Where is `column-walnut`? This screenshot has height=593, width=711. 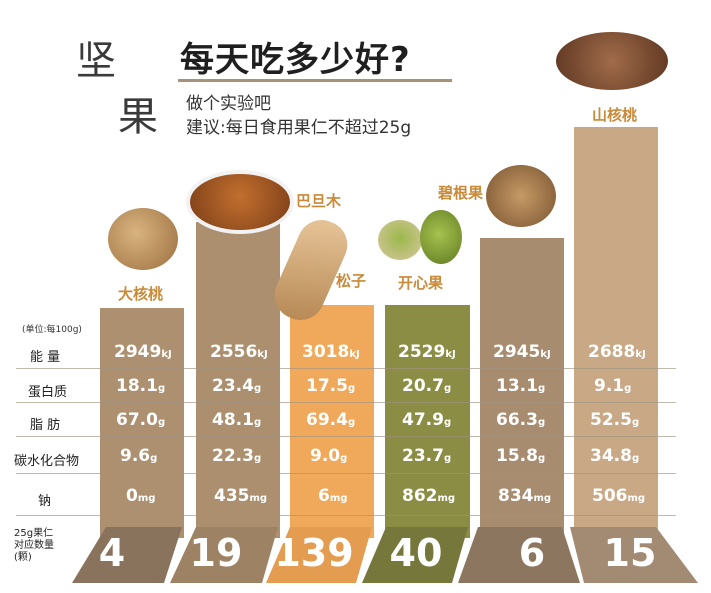 column-walnut is located at coordinates (142, 423).